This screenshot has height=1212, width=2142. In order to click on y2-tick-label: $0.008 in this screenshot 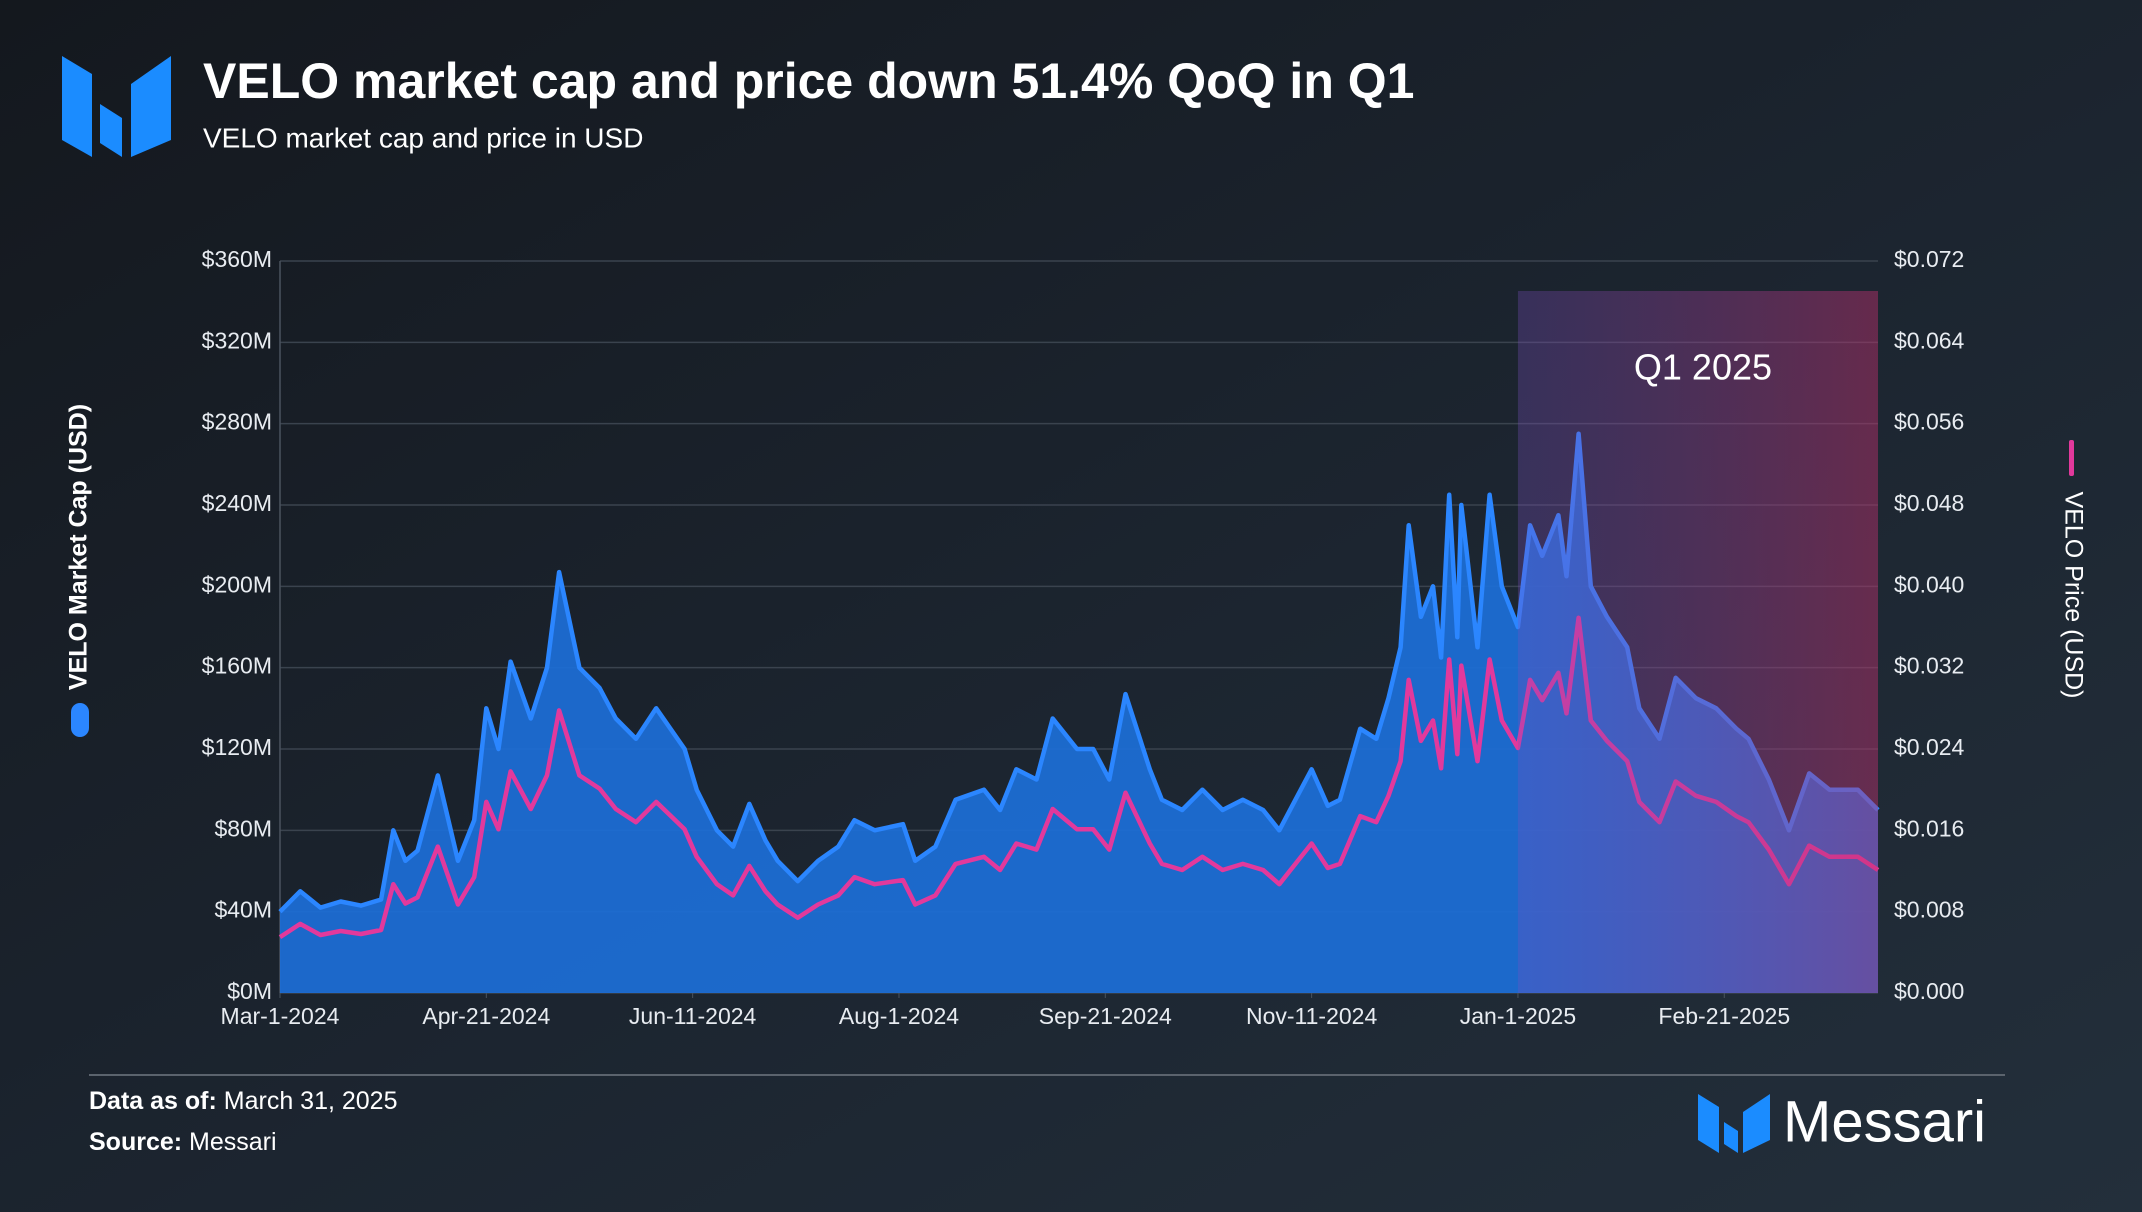, I will do `click(1929, 910)`.